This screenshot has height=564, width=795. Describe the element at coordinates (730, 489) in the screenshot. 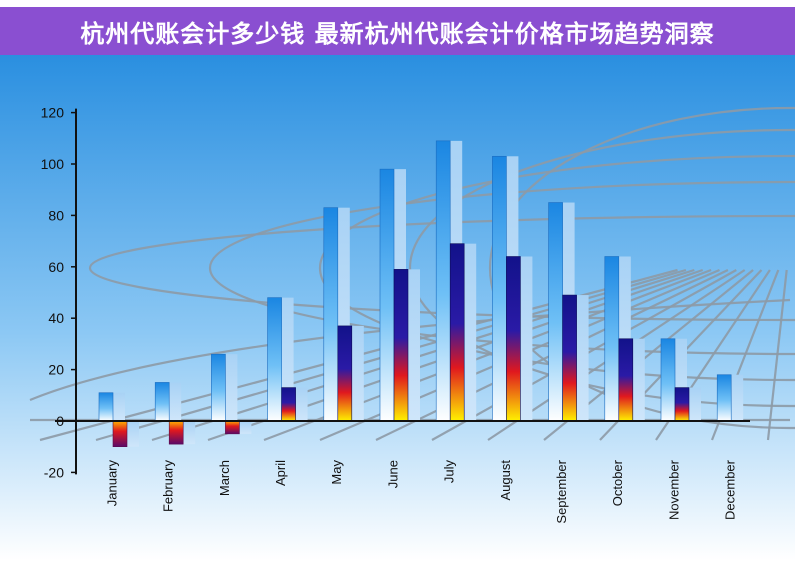

I see `x-tick-label: December` at that location.